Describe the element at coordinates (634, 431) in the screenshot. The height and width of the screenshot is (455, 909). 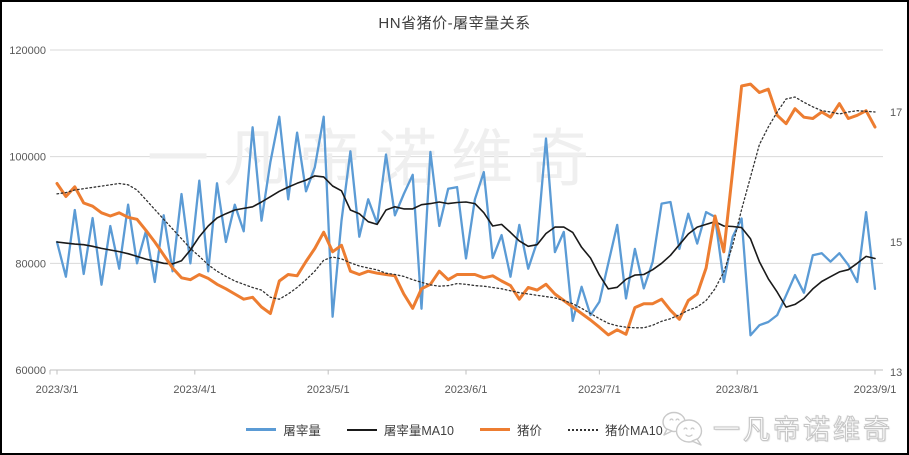
I see `legend-label: 猪价MA10` at that location.